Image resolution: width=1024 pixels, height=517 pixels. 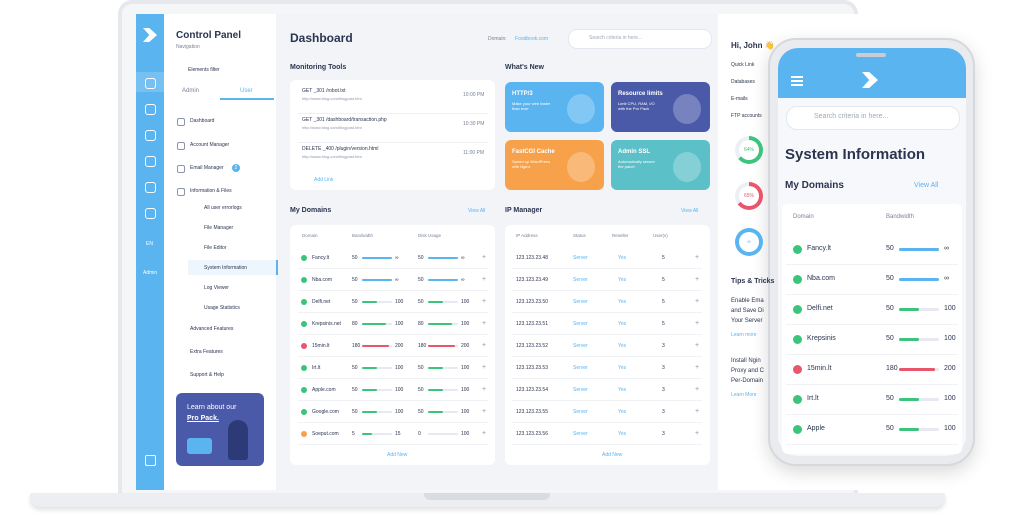 I want to click on bandwidth-max: ∞, so click(x=946, y=248).